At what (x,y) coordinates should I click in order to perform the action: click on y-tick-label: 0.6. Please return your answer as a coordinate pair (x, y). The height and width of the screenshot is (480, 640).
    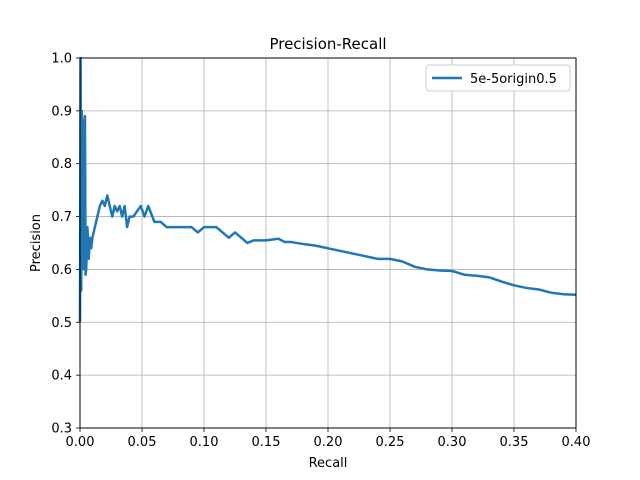
    Looking at the image, I should click on (61, 270).